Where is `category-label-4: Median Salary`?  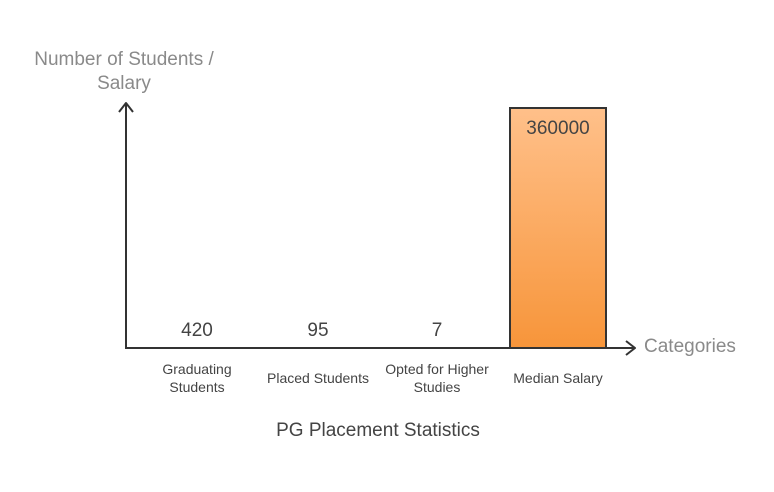 category-label-4: Median Salary is located at coordinates (558, 378).